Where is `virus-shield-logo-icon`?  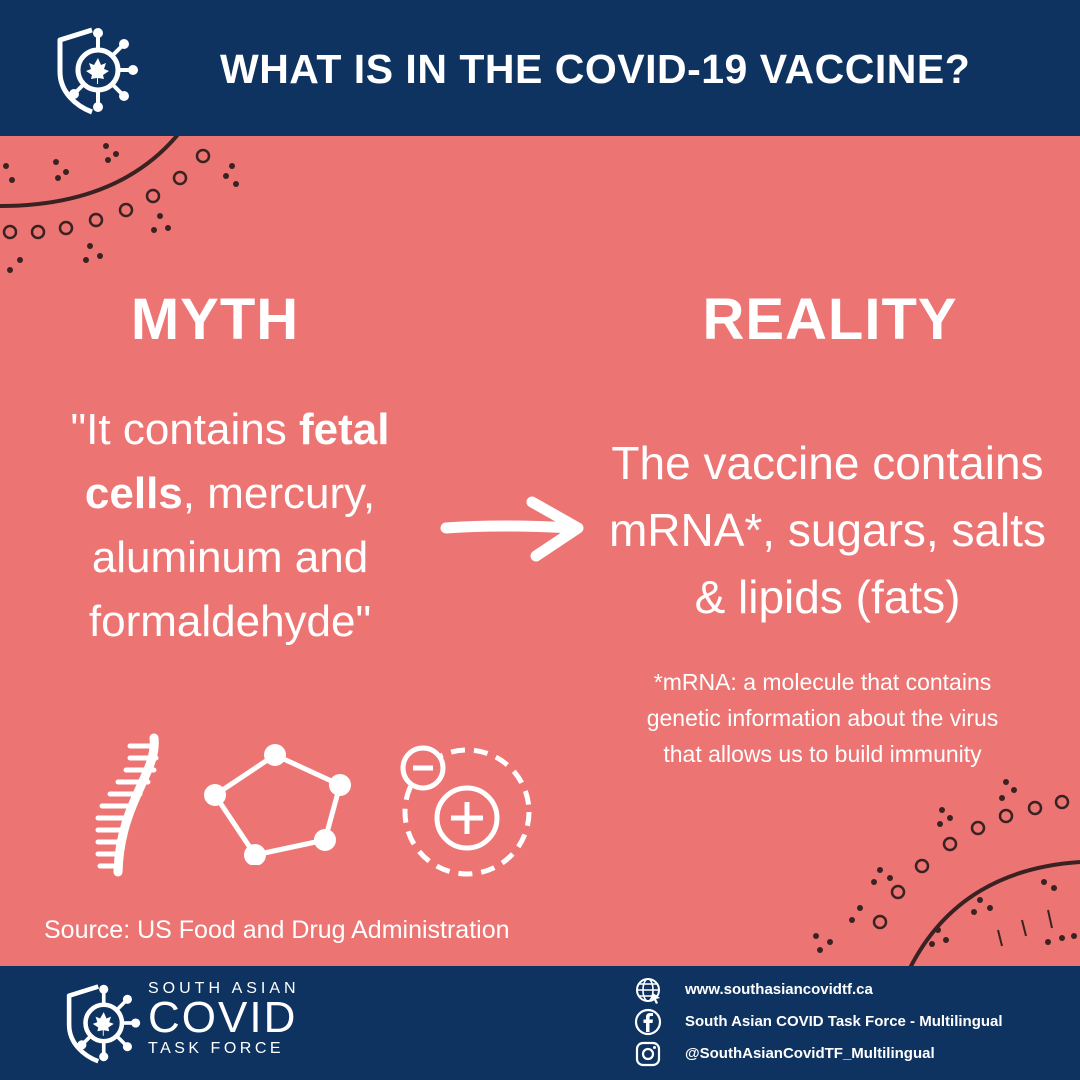 virus-shield-logo-icon is located at coordinates (97, 71).